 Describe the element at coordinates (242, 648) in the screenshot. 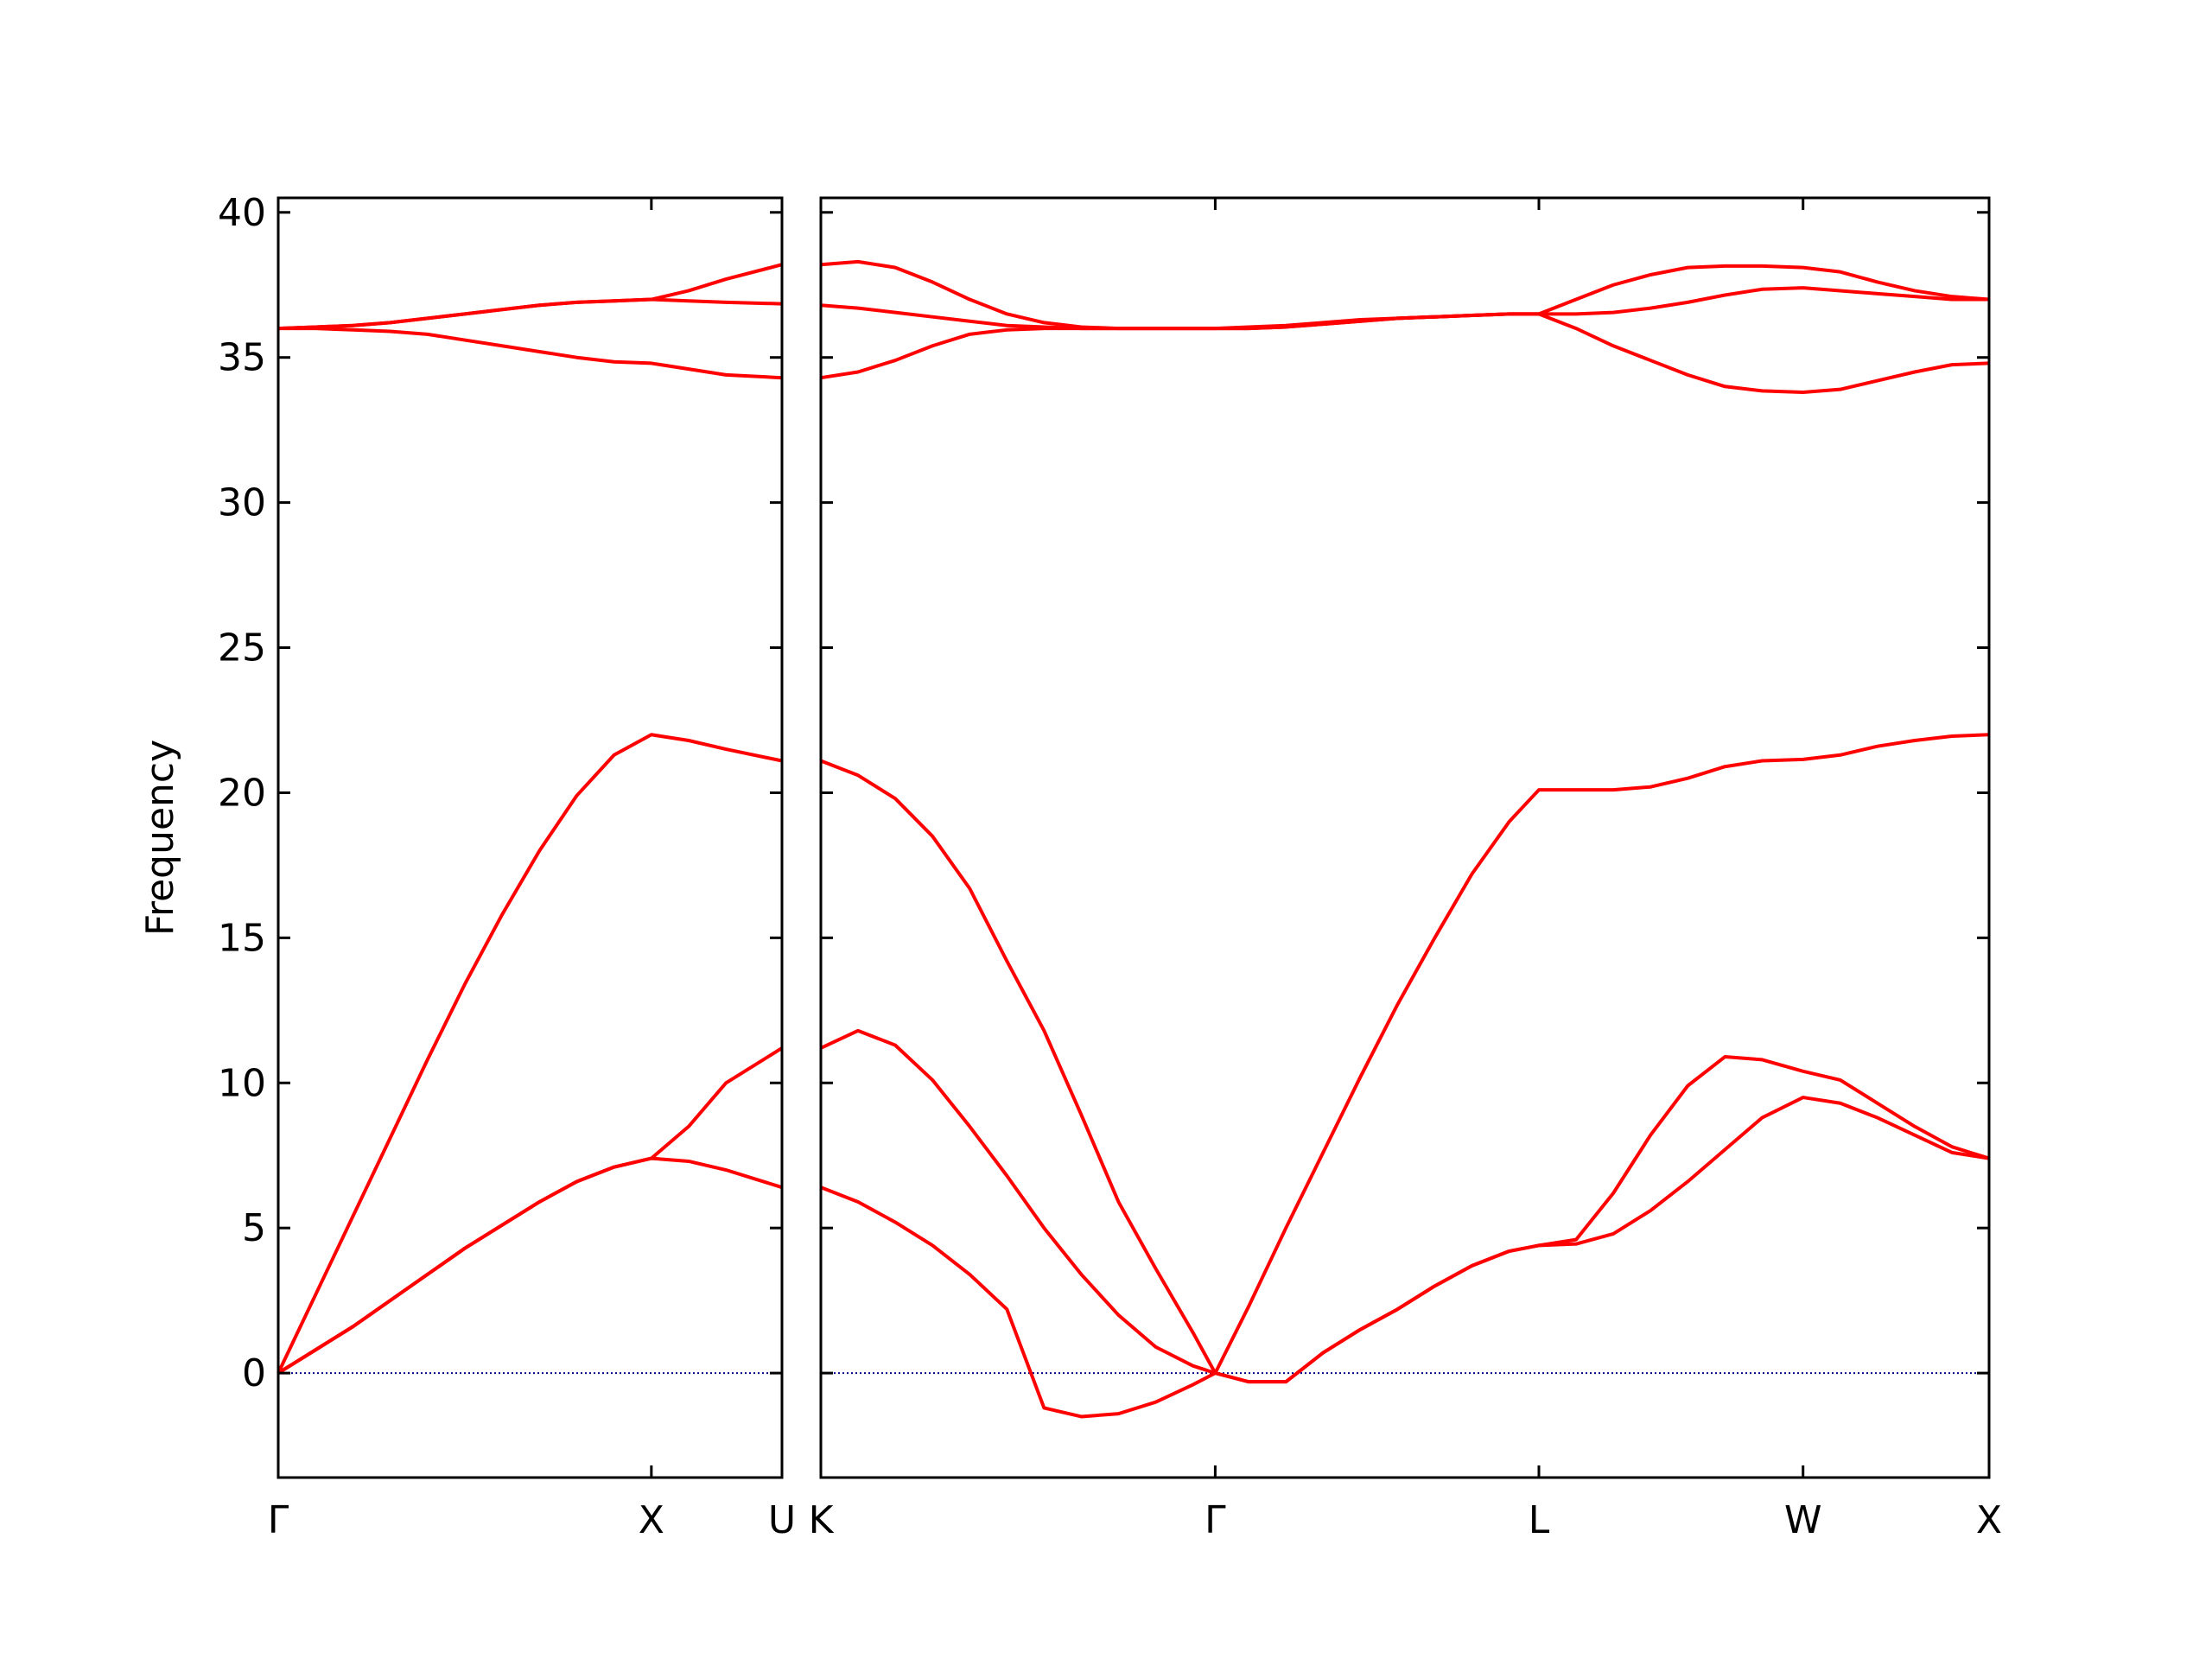

I see `y-tick-label: 25` at that location.